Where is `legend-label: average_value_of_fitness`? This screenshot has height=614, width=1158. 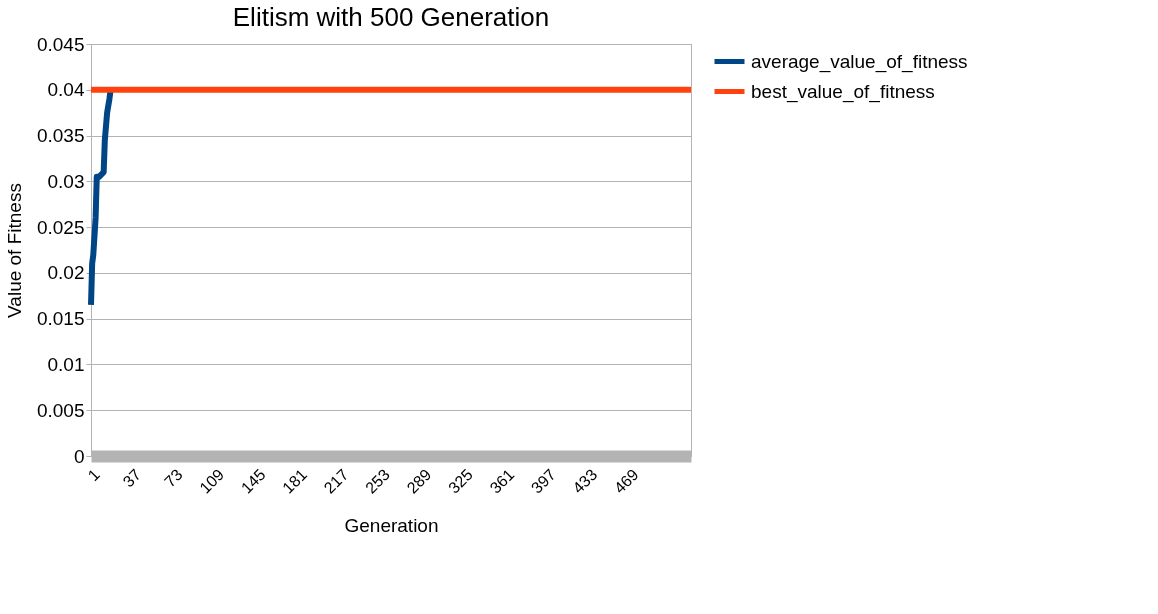
legend-label: average_value_of_fitness is located at coordinates (859, 61).